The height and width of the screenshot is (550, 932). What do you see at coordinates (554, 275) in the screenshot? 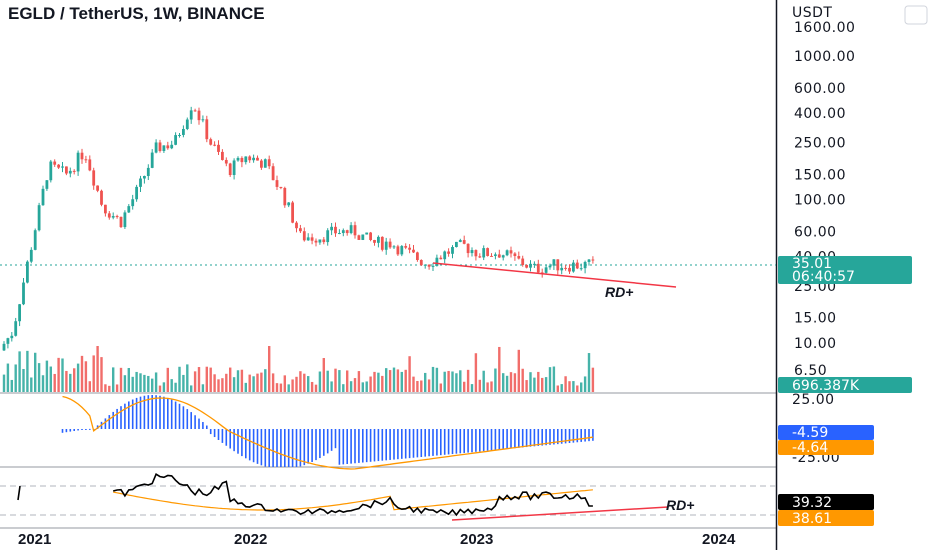
I see `price-divergence-line` at bounding box center [554, 275].